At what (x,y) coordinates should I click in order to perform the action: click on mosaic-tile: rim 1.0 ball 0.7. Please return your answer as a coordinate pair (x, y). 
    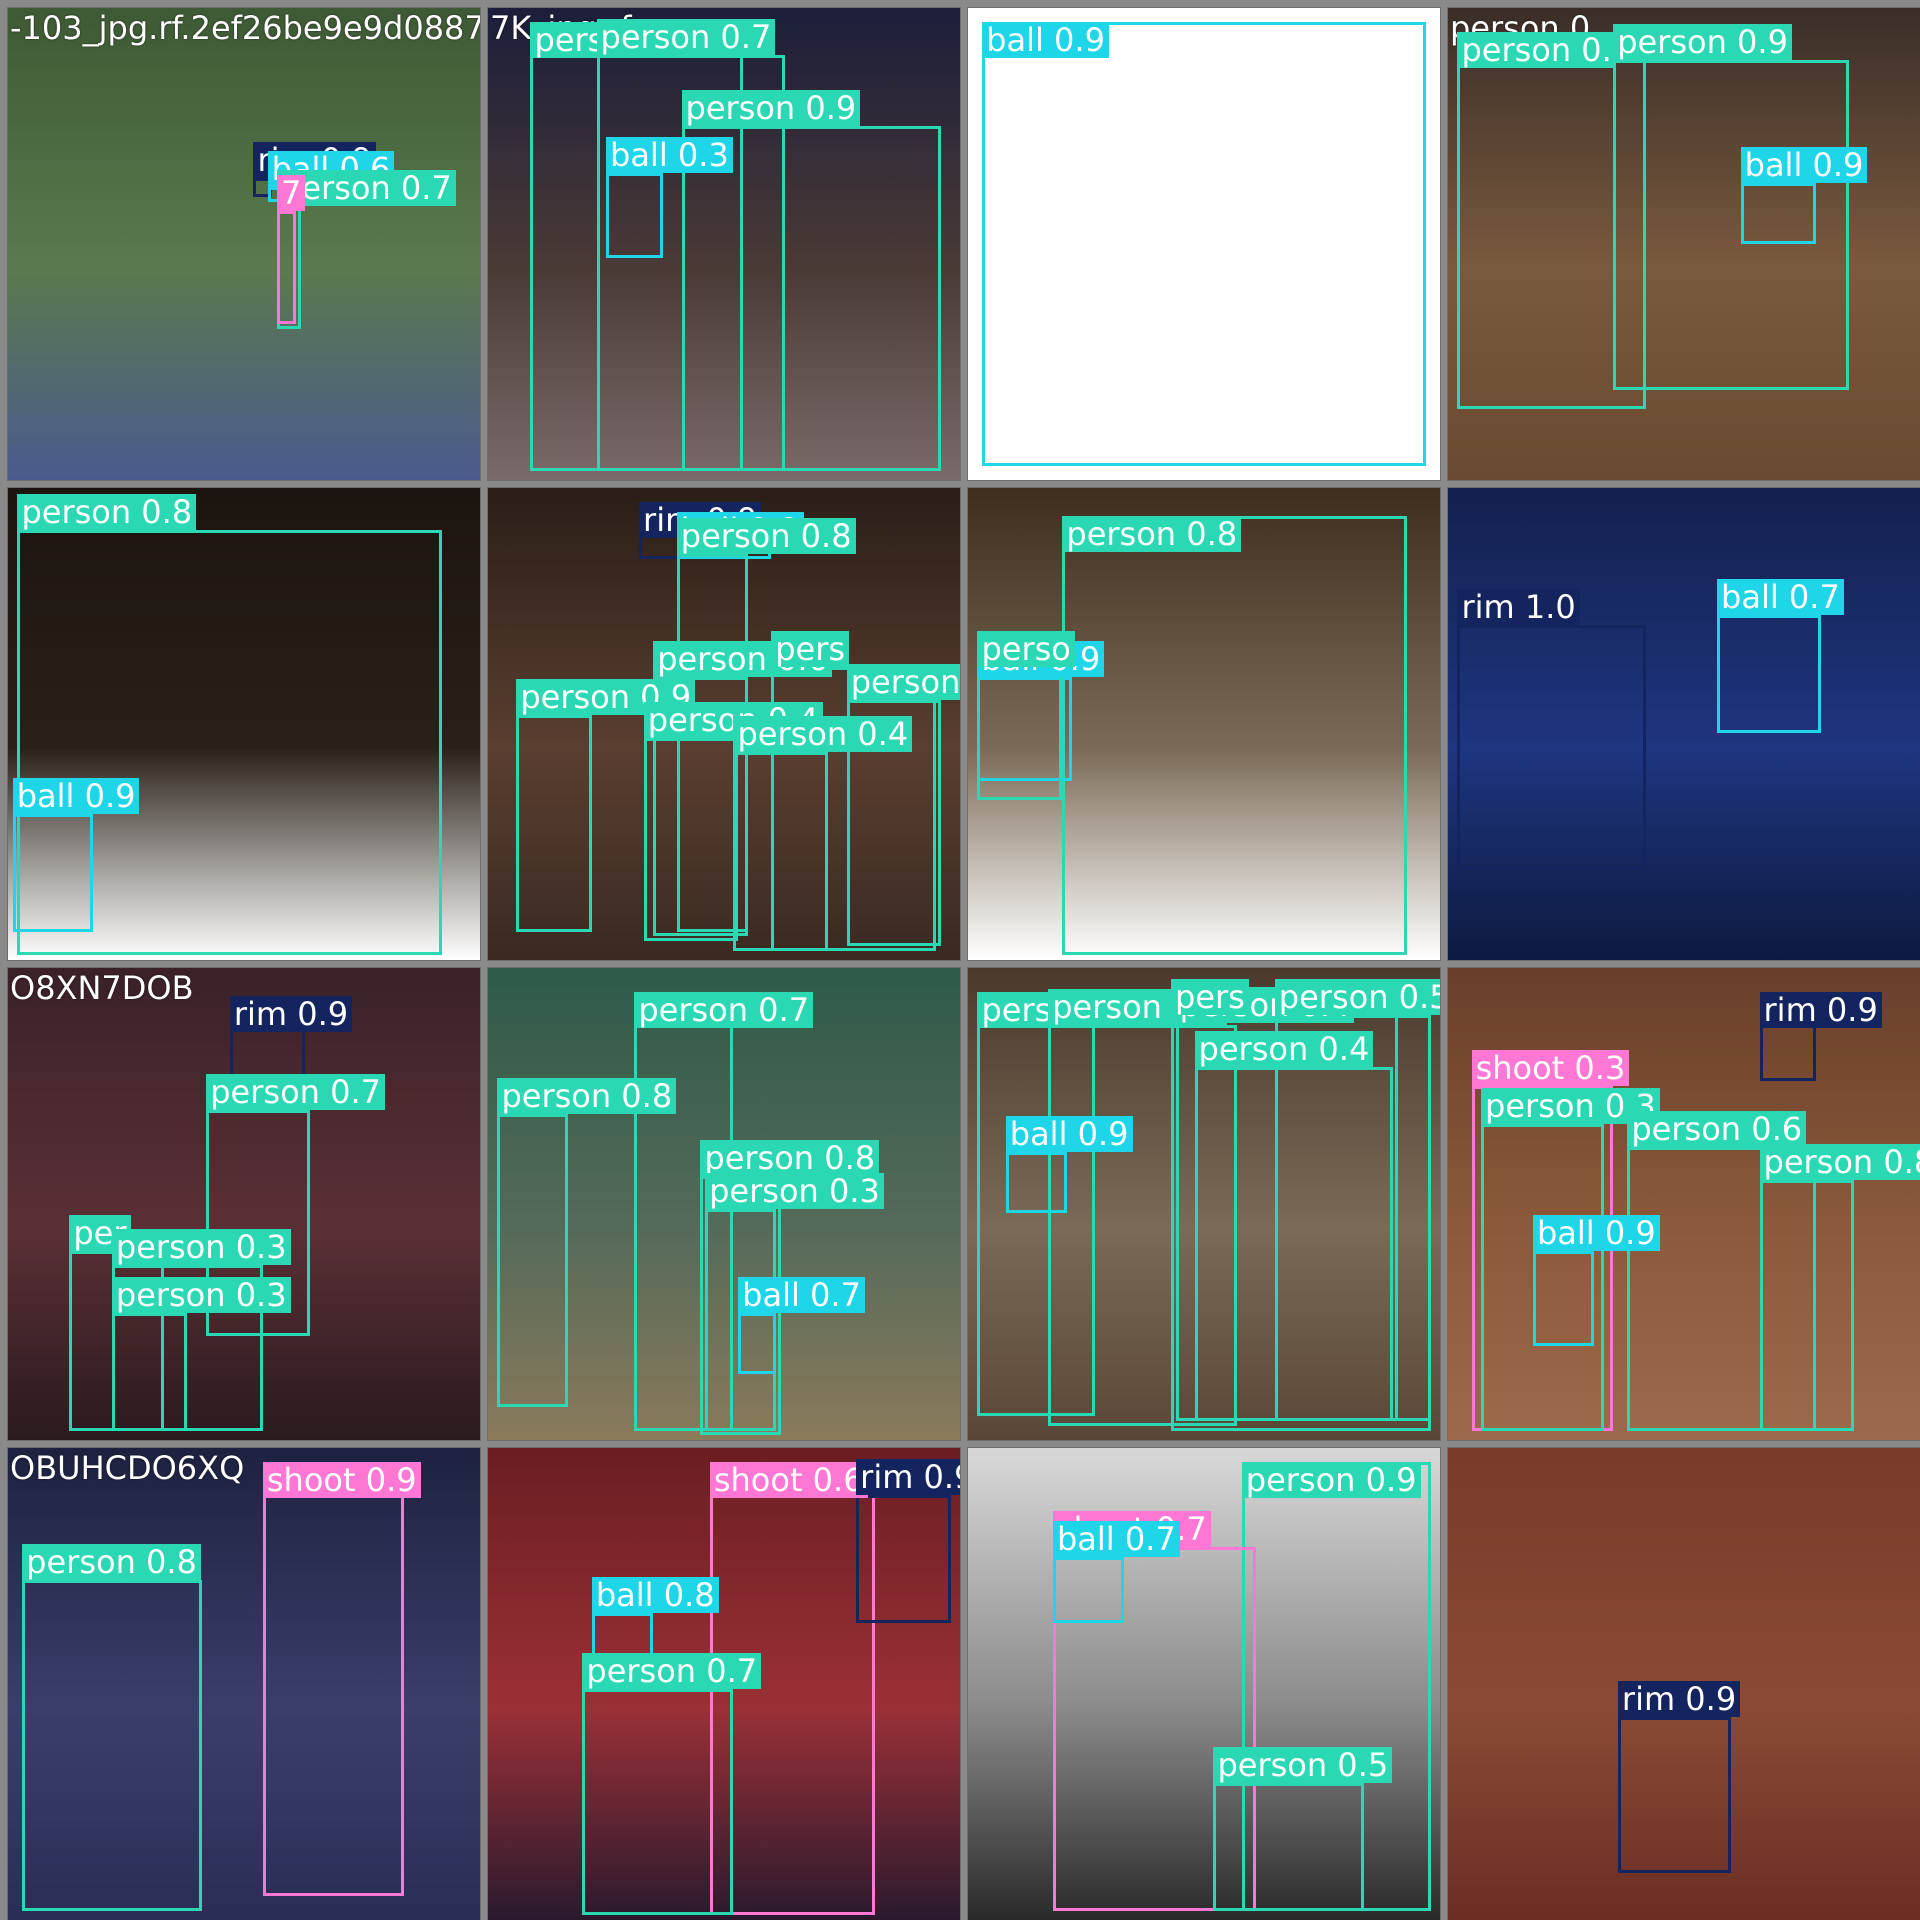
    Looking at the image, I should click on (1683, 724).